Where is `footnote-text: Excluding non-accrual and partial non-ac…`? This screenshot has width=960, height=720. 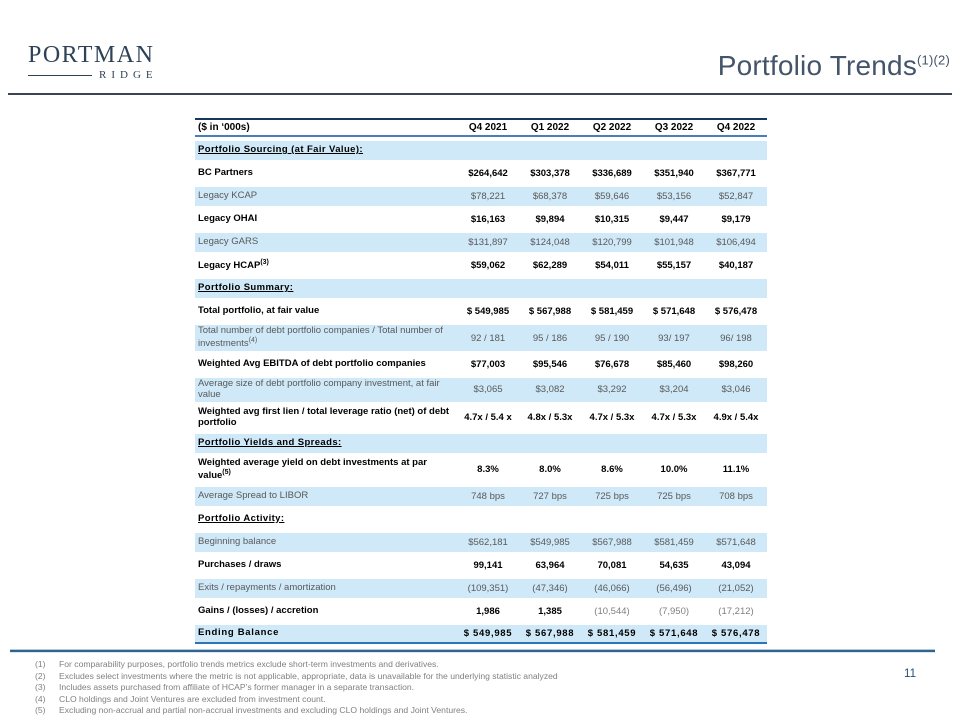
footnote-text: Excluding non-accrual and partial non-ac… is located at coordinates (263, 710).